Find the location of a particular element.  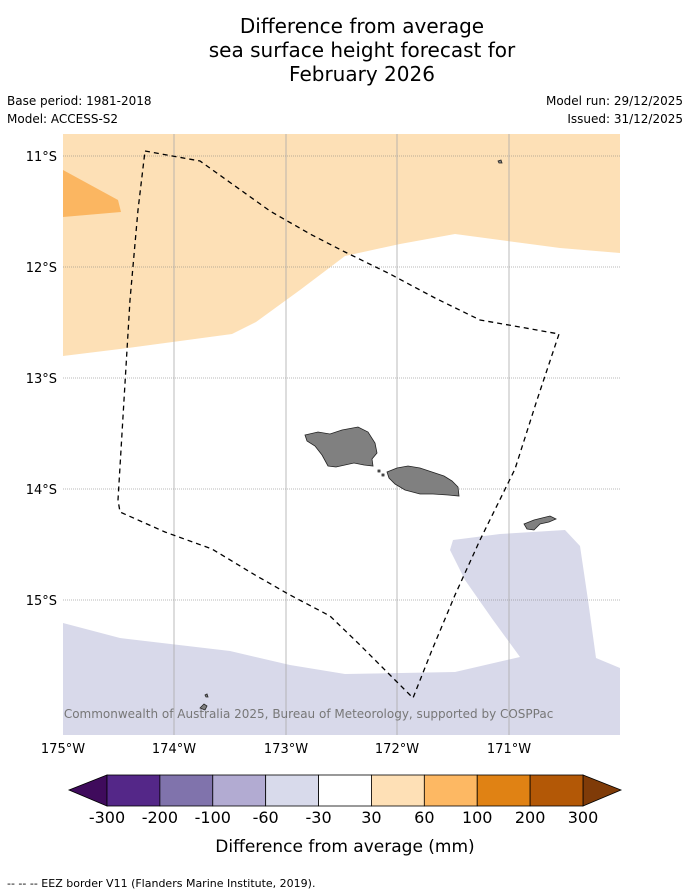

title-line-3: February 2026 is located at coordinates (362, 74).